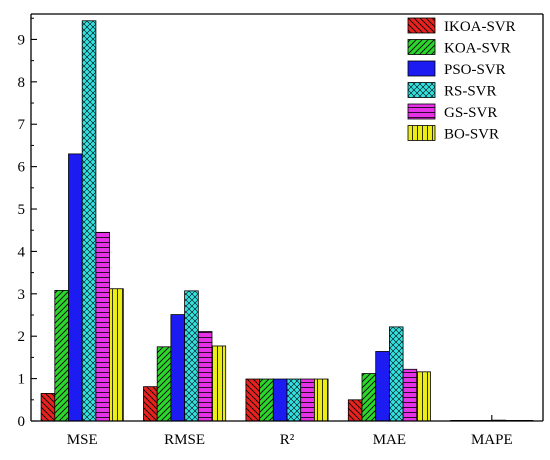 This screenshot has width=550, height=460. What do you see at coordinates (389, 440) in the screenshot?
I see `x-category-label: MAE` at bounding box center [389, 440].